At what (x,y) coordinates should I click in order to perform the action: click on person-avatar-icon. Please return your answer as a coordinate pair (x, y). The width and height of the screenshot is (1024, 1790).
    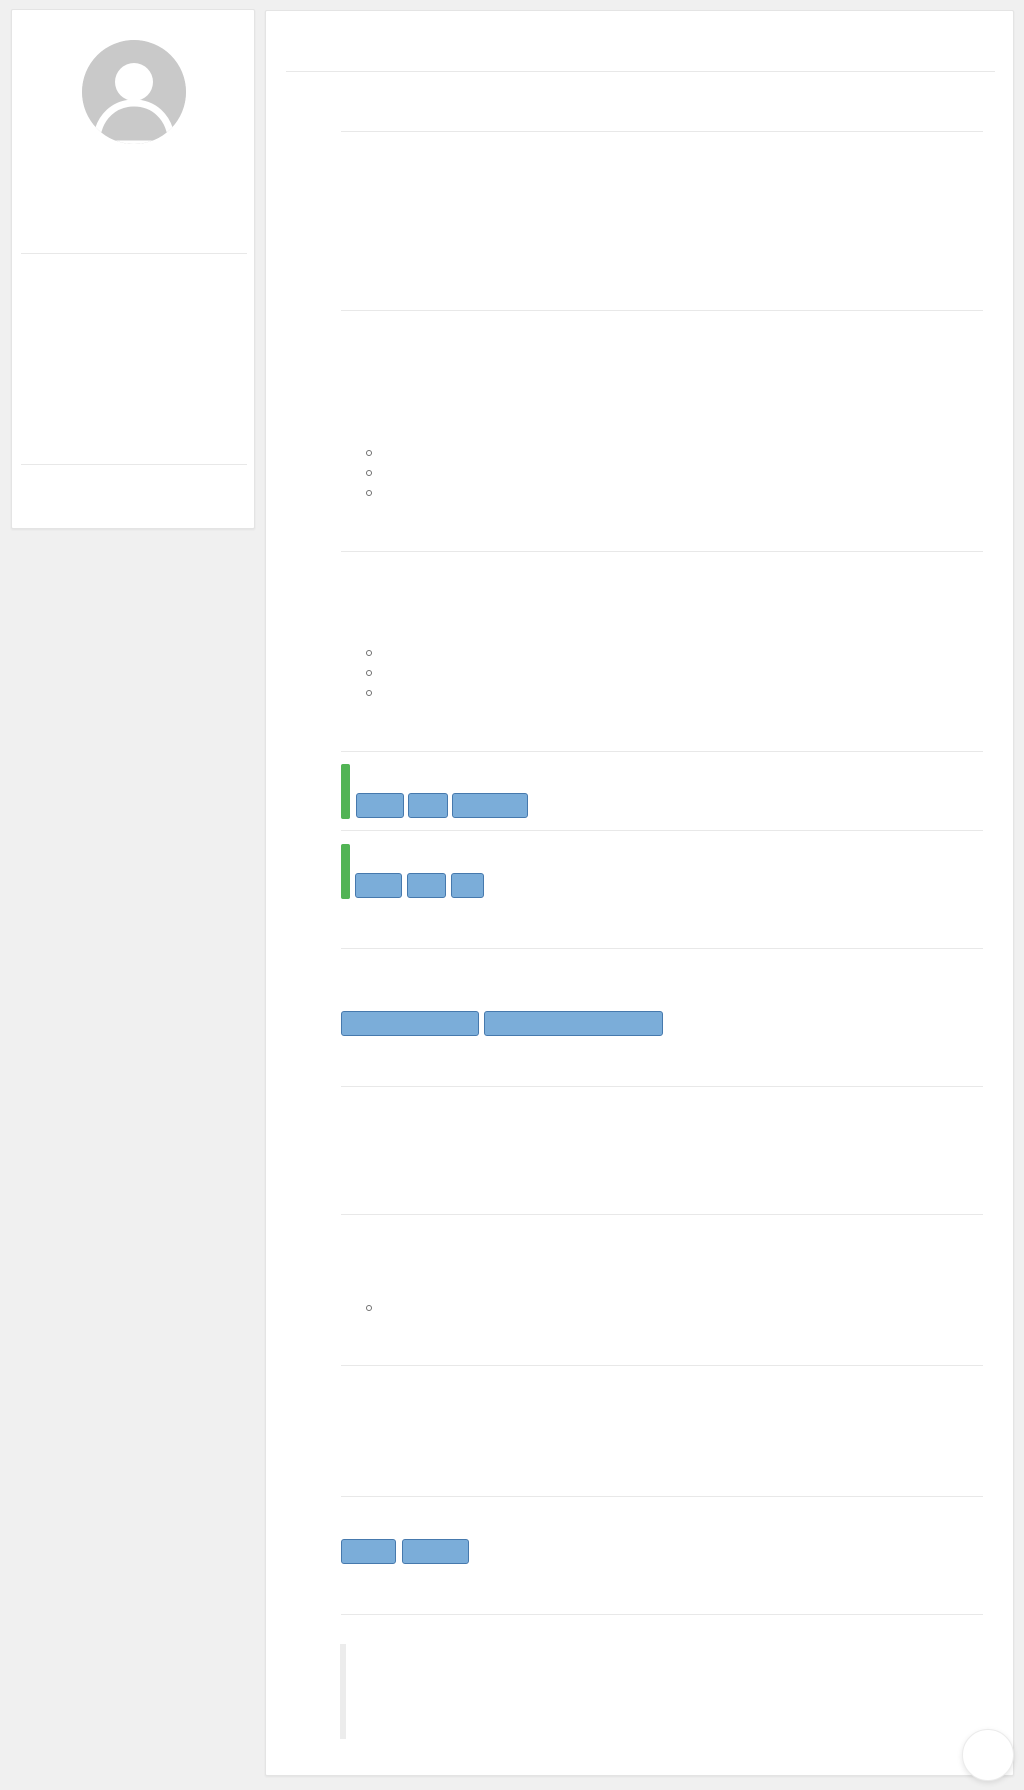
    Looking at the image, I should click on (134, 92).